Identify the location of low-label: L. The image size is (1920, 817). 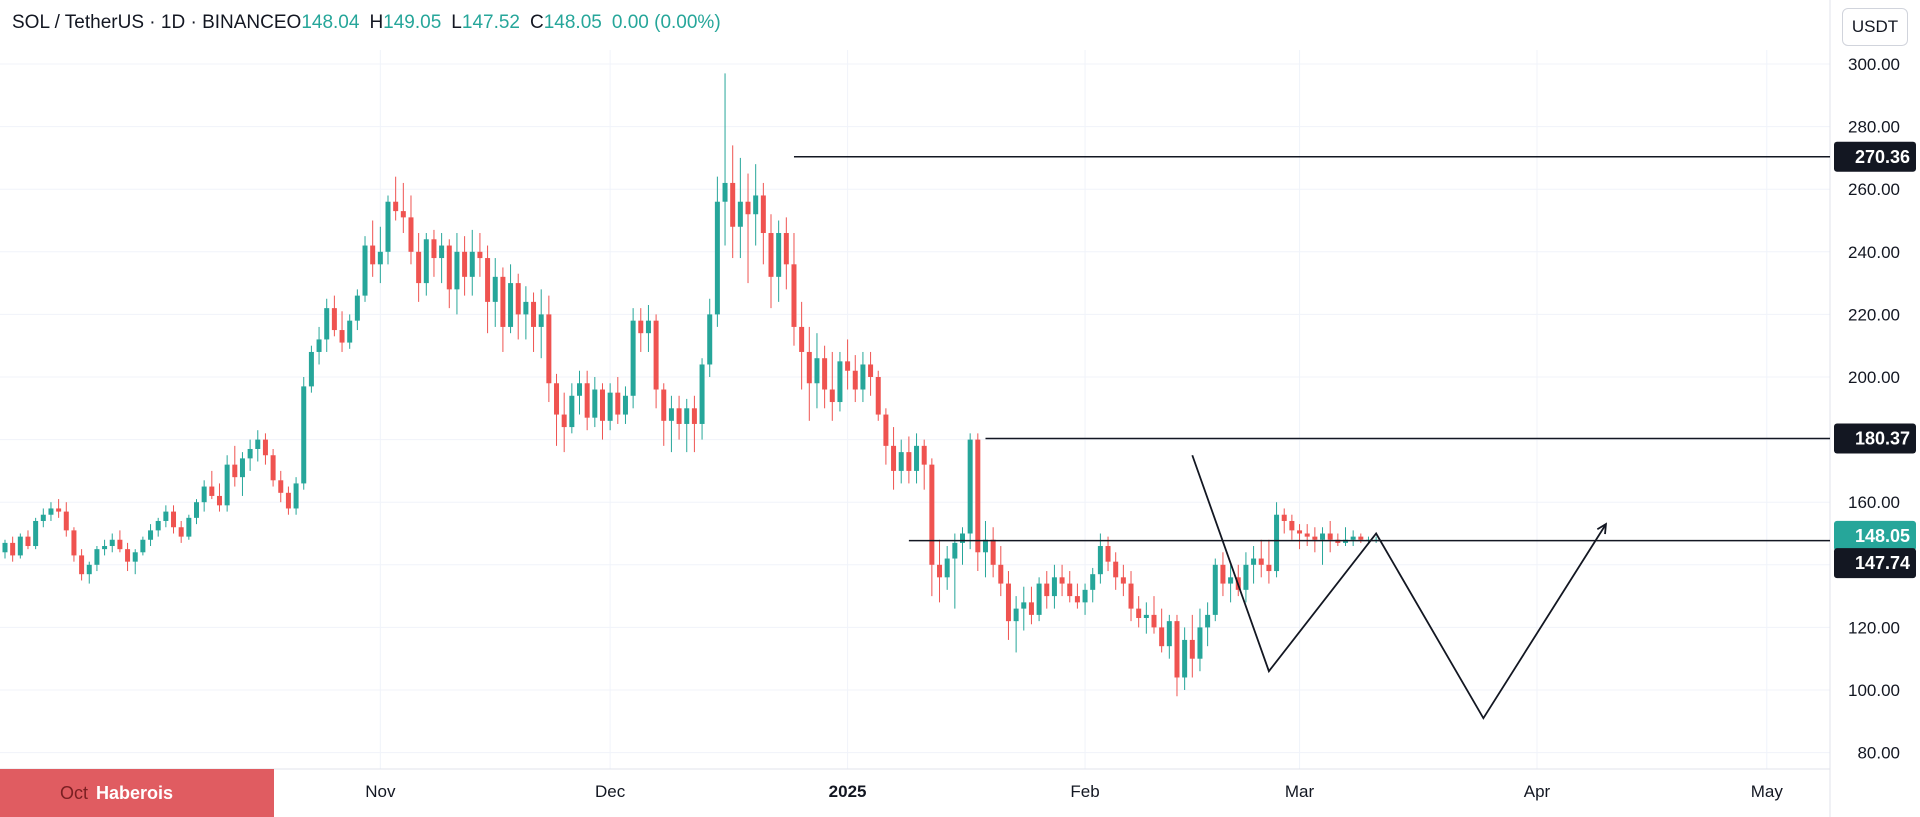
(456, 22).